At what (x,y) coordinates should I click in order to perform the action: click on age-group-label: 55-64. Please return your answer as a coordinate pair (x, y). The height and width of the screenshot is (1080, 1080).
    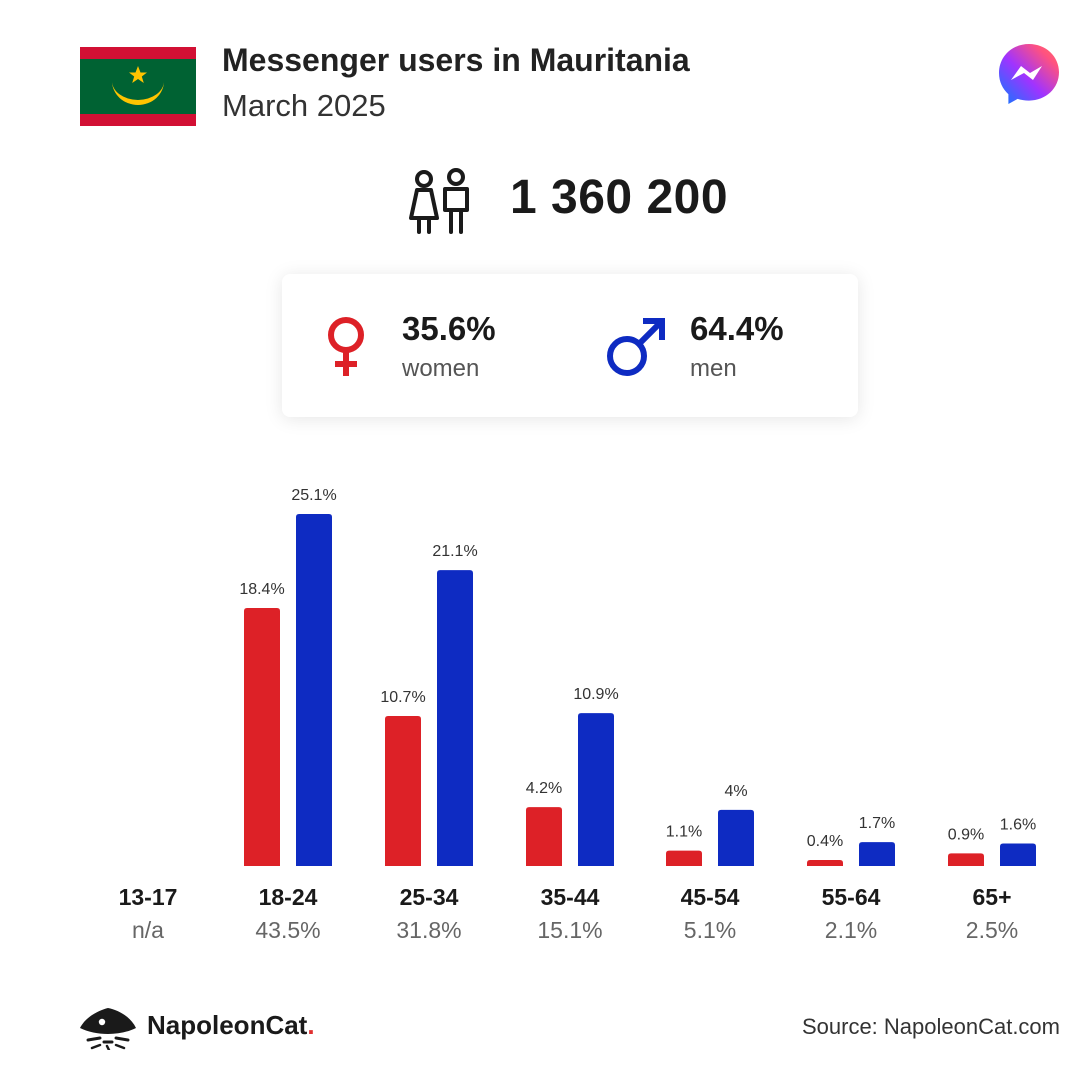
    Looking at the image, I should click on (851, 897).